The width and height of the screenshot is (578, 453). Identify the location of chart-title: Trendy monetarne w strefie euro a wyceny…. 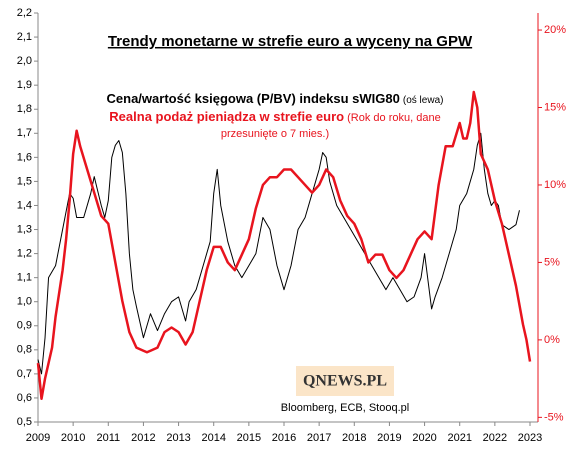
(290, 41).